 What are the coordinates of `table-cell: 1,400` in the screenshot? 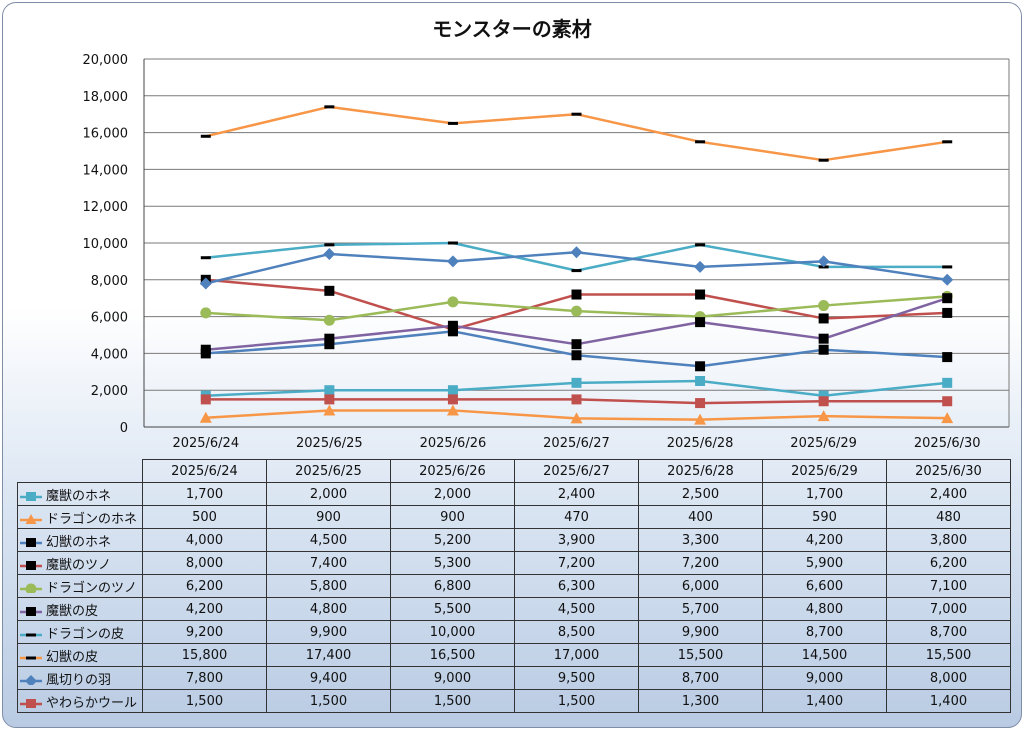 It's located at (948, 701).